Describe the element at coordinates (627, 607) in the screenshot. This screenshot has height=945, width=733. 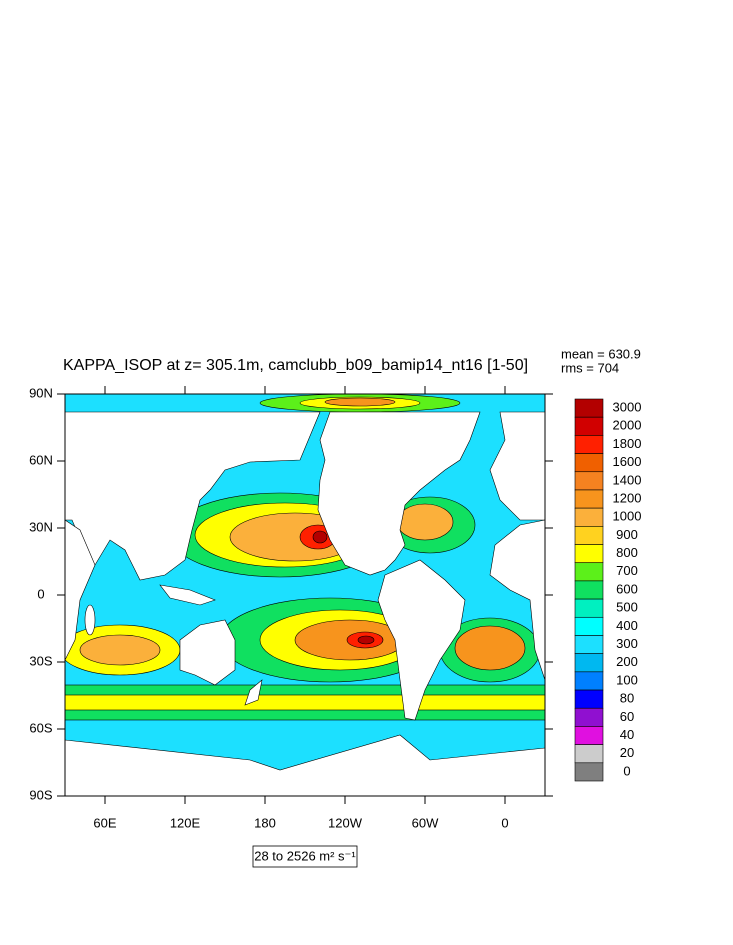
I see `colorbar-label: 500` at that location.